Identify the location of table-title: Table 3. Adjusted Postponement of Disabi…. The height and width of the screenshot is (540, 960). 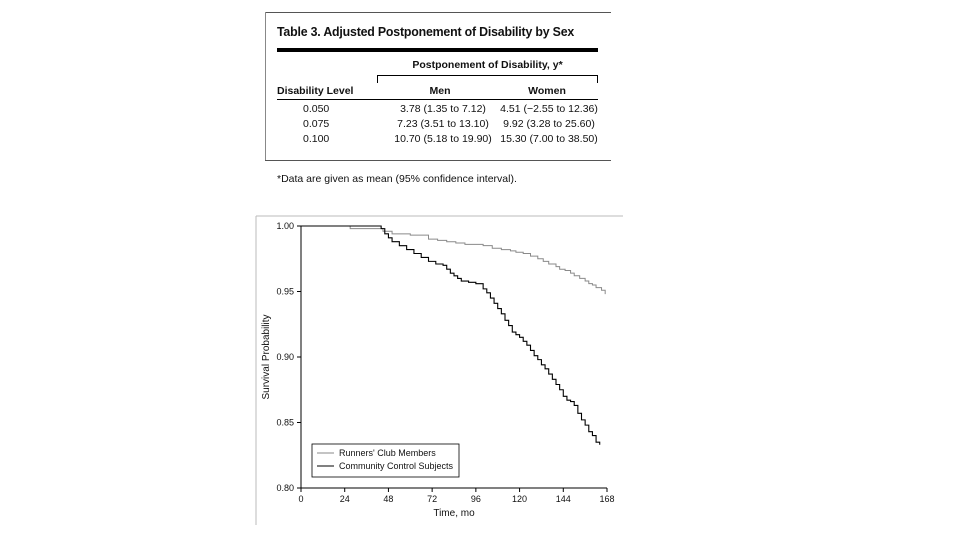
(426, 31).